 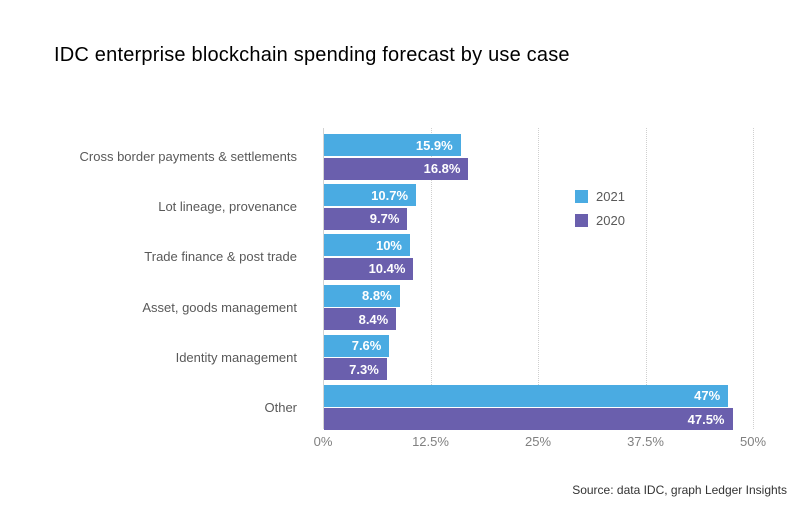 I want to click on legend-label: 2021, so click(x=610, y=196).